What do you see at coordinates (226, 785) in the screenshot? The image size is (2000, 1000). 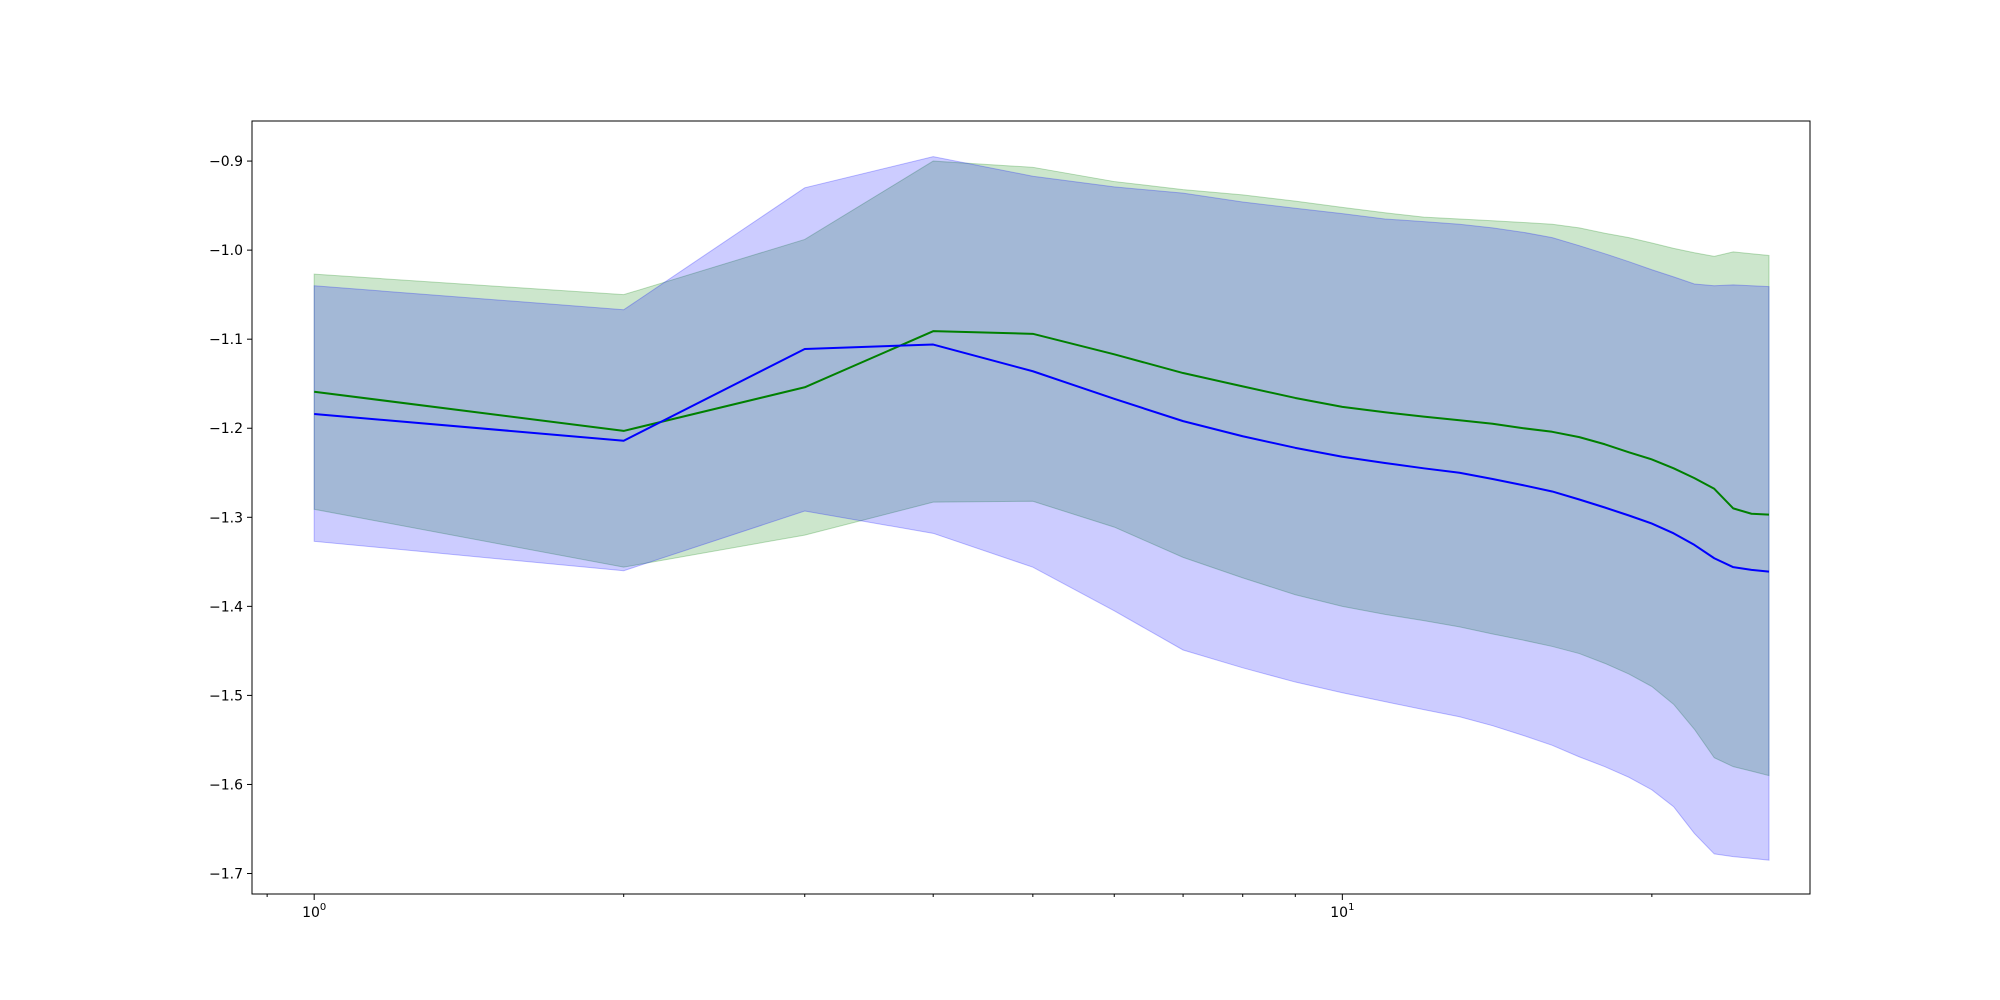 I see `y-tick-label-7: −1.6` at bounding box center [226, 785].